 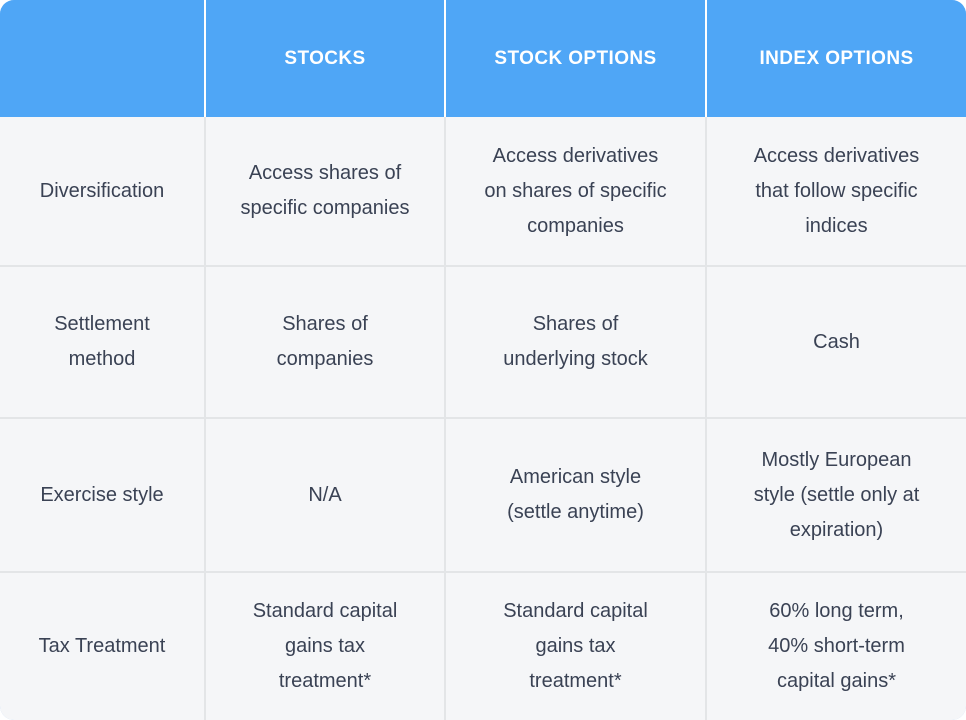 What do you see at coordinates (103, 191) in the screenshot?
I see `row-label-diversification: Diversification` at bounding box center [103, 191].